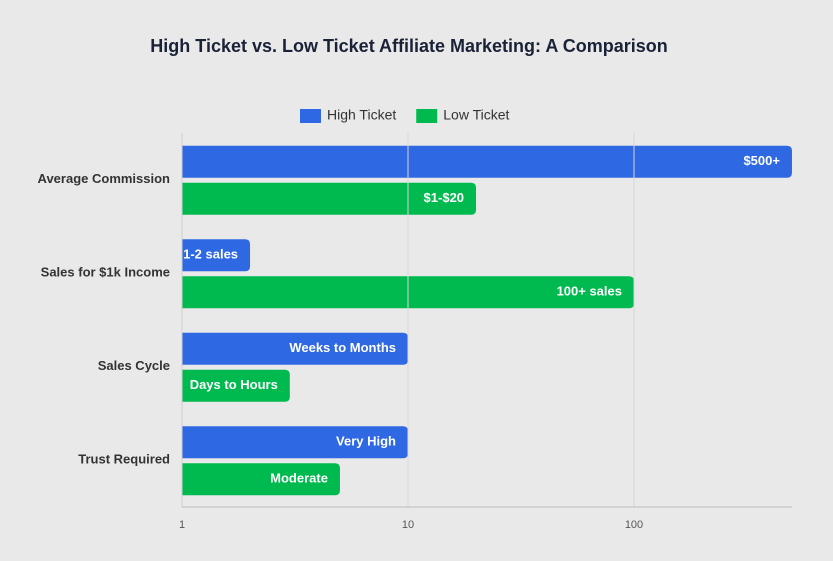 This screenshot has width=833, height=561. Describe the element at coordinates (476, 115) in the screenshot. I see `legend-label: Low Ticket` at that location.